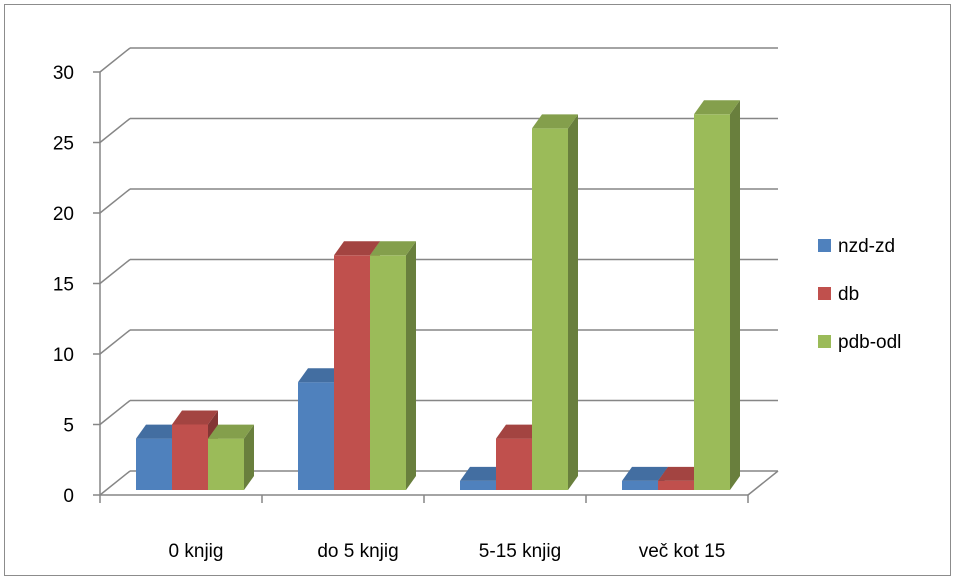 The width and height of the screenshot is (955, 580). Describe the element at coordinates (68, 496) in the screenshot. I see `y-tick-label: 0` at that location.